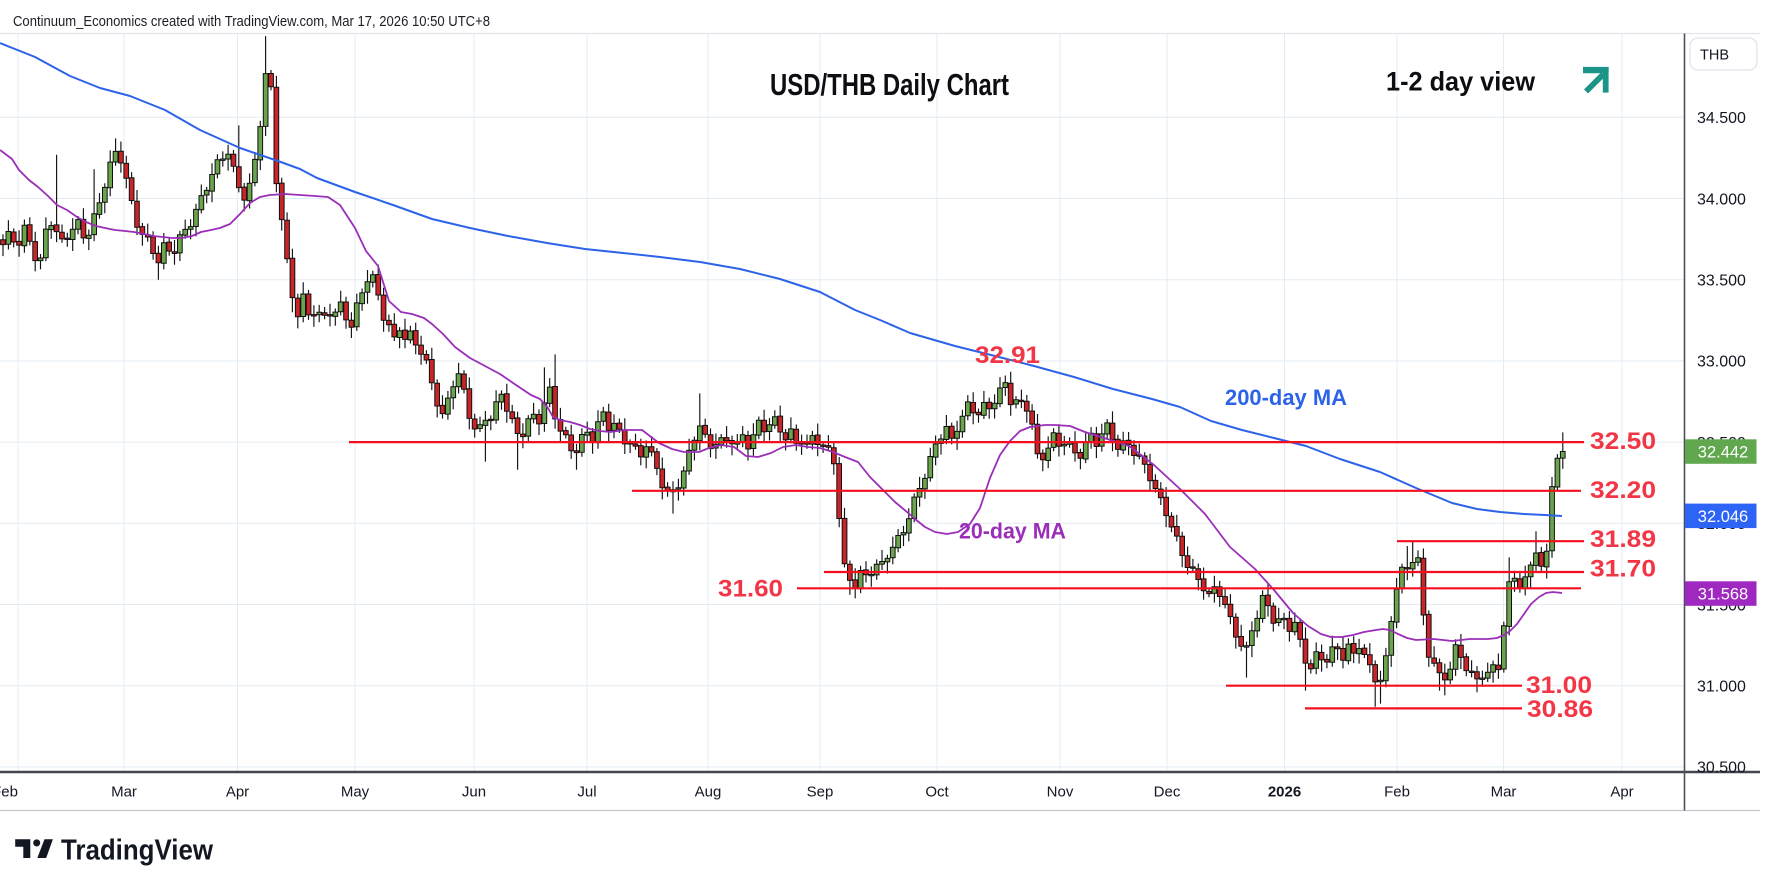 This screenshot has width=1774, height=887. I want to click on svg-text: 31.000, so click(1721, 687).